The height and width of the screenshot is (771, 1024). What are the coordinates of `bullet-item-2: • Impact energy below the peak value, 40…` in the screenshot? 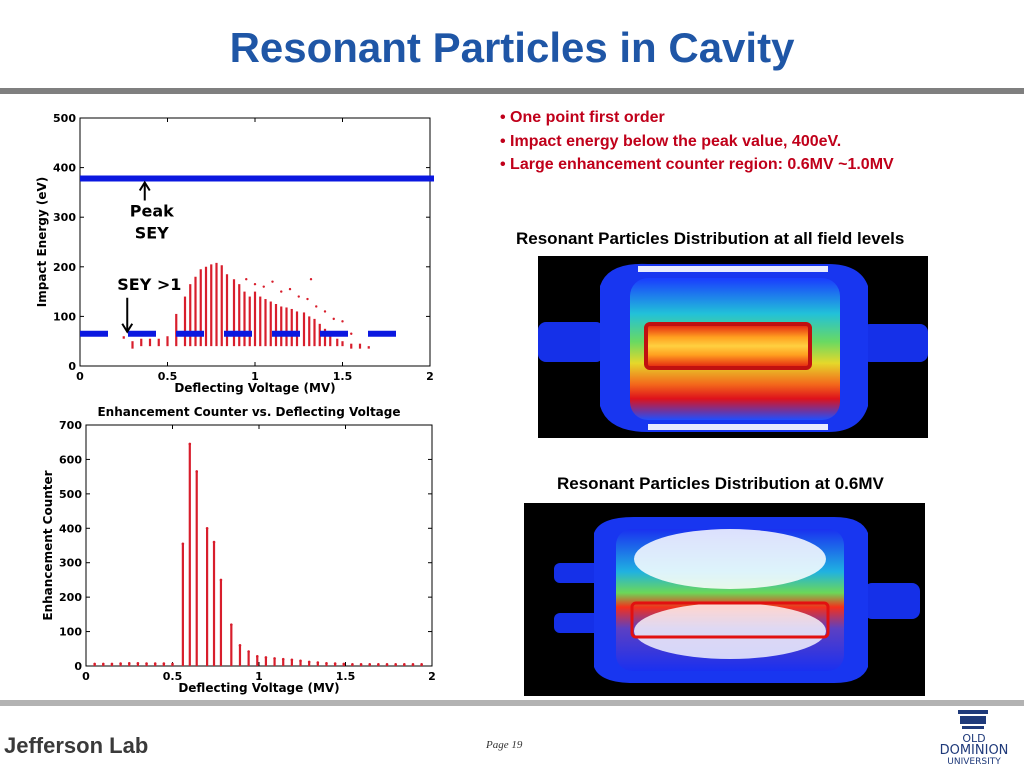 It's located at (671, 141).